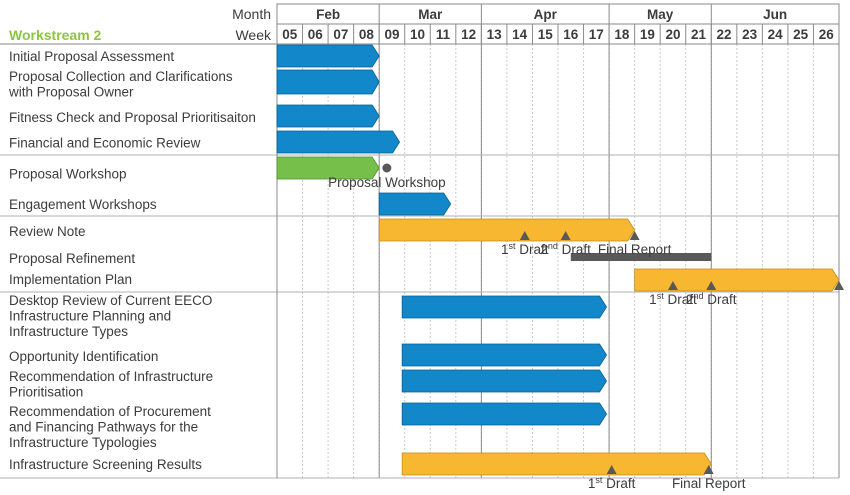  What do you see at coordinates (495, 34) in the screenshot?
I see `week-label: 13` at bounding box center [495, 34].